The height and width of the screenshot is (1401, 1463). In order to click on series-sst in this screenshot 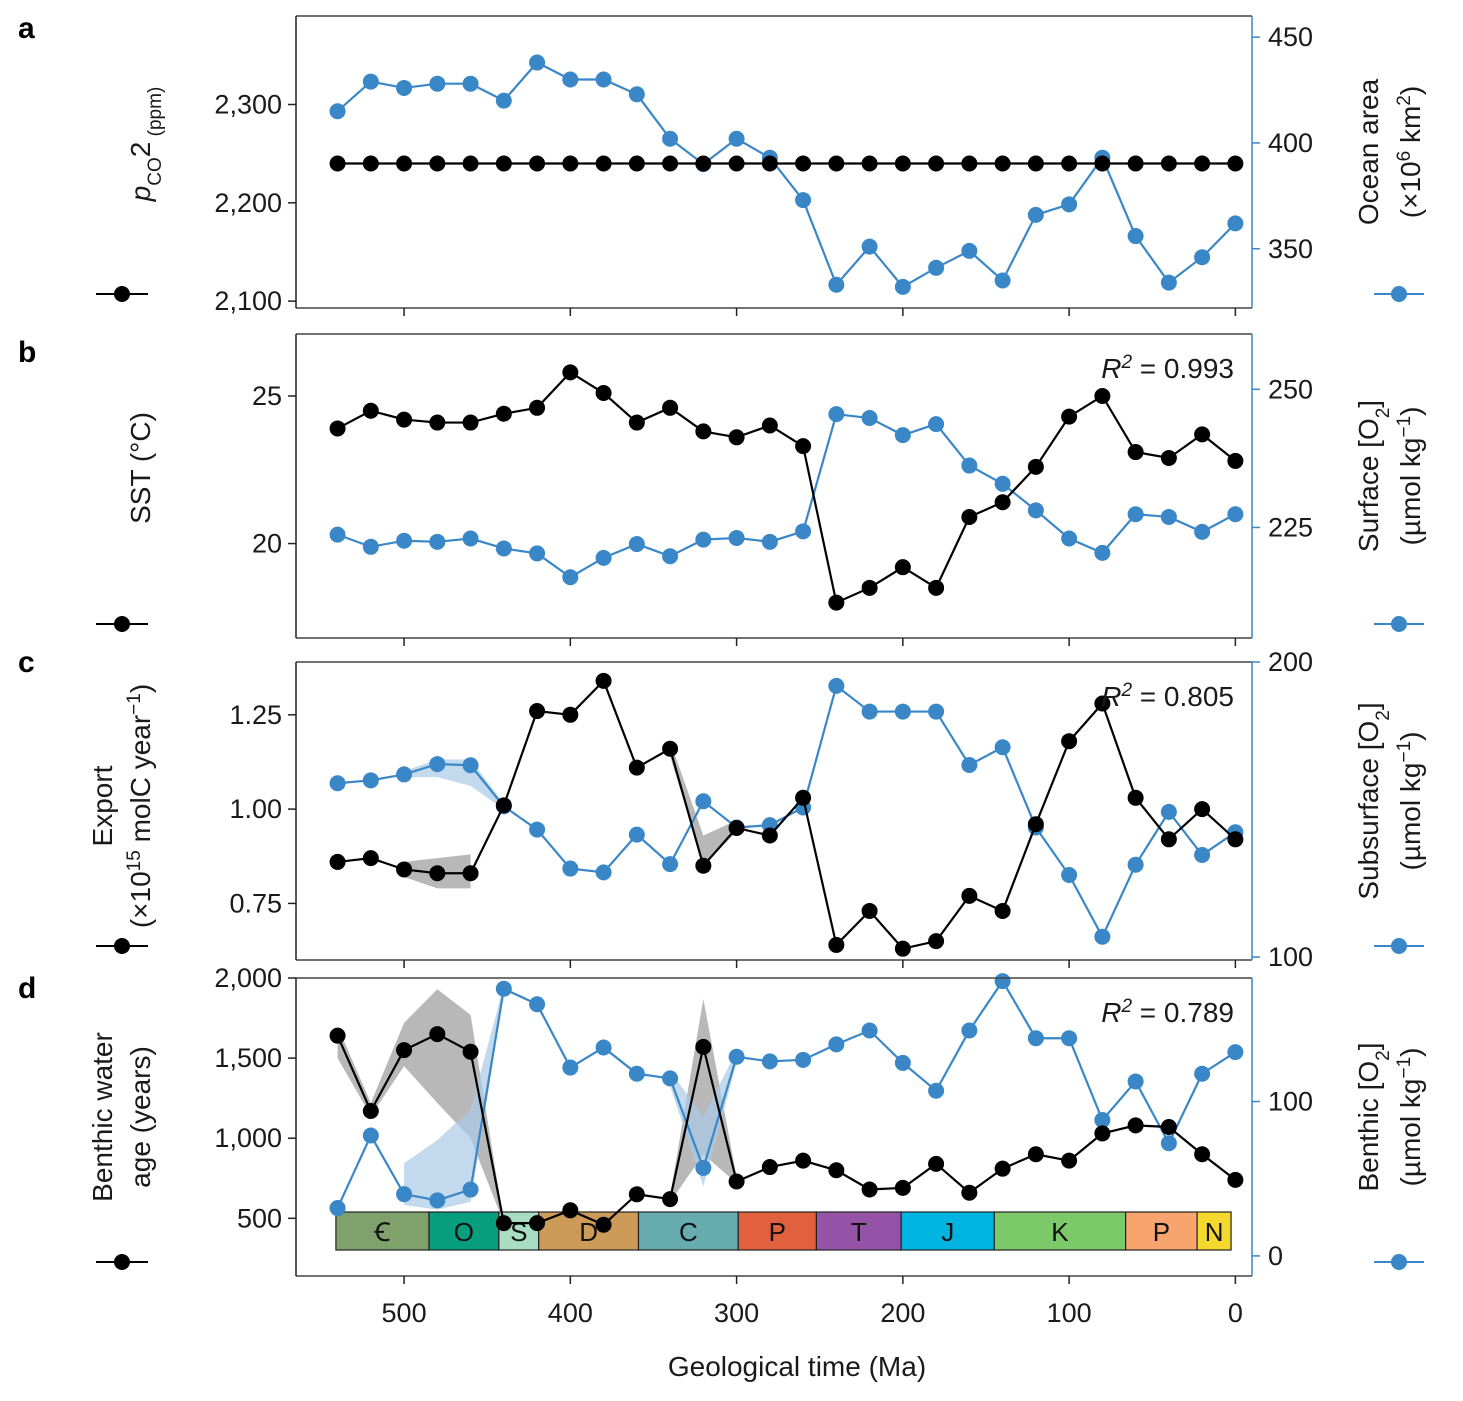, I will do `click(786, 487)`.